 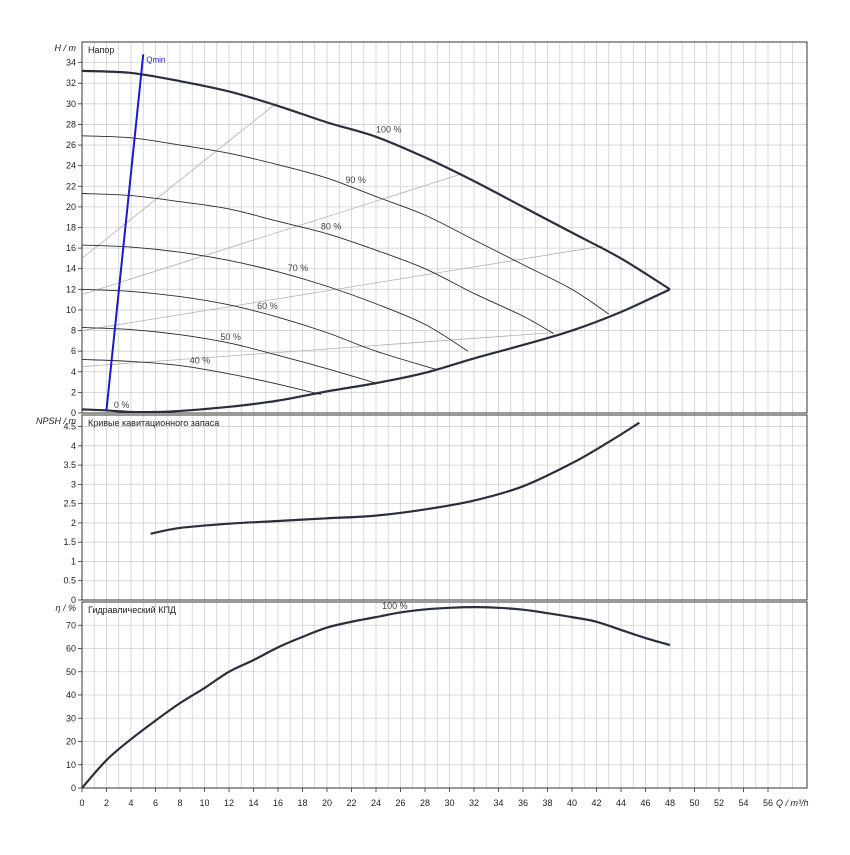 I want to click on y-tick-label: 40, so click(x=71, y=695).